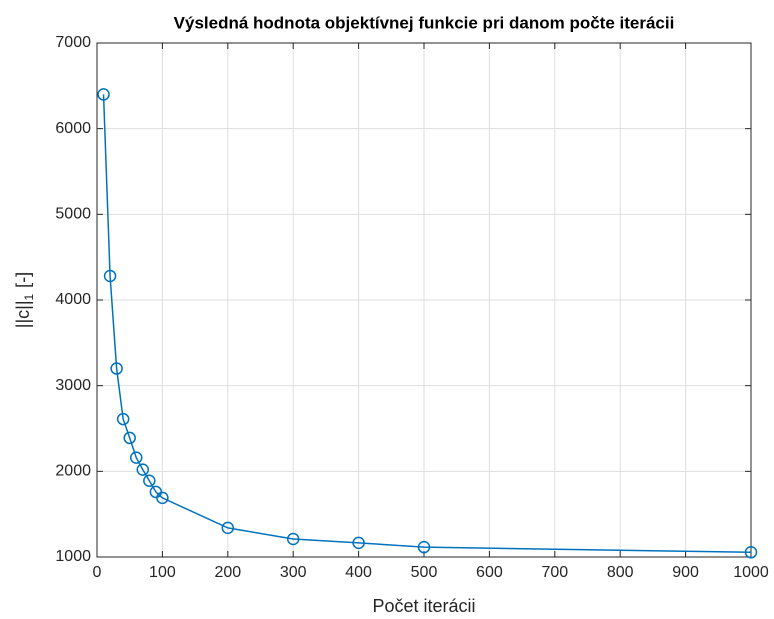 The width and height of the screenshot is (774, 619). I want to click on x-tick-label: 1000, so click(751, 572).